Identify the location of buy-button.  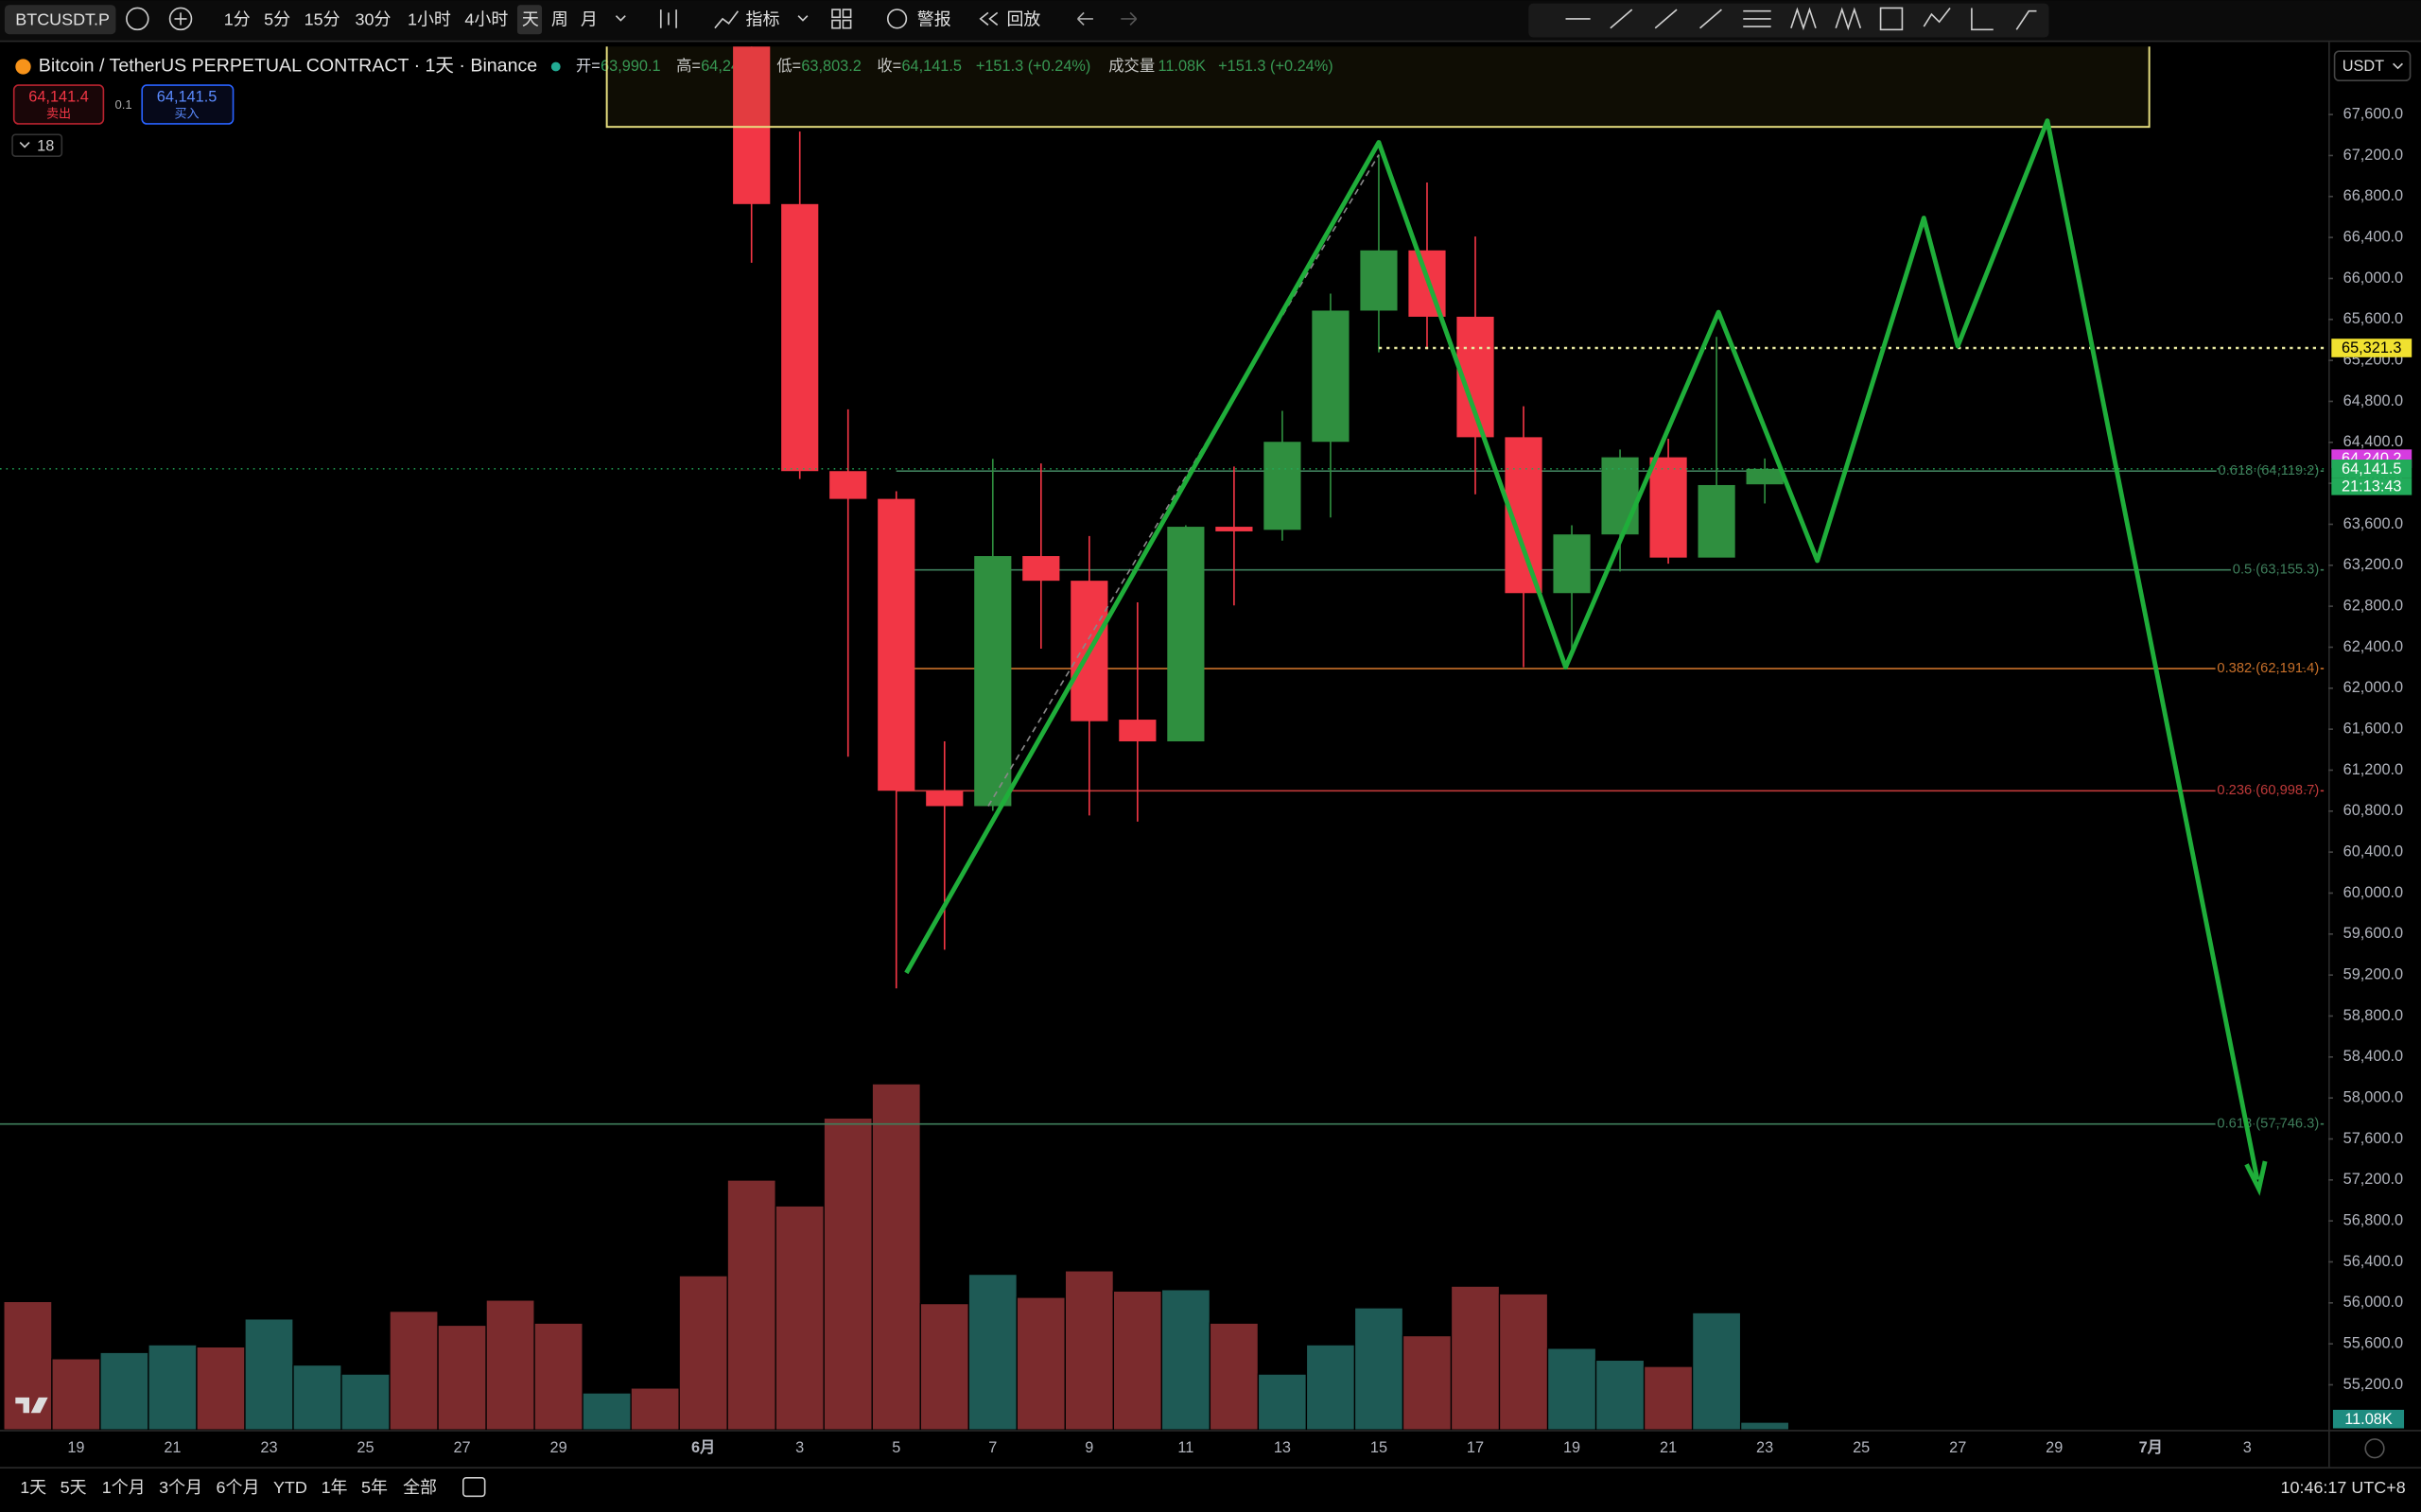
(188, 104).